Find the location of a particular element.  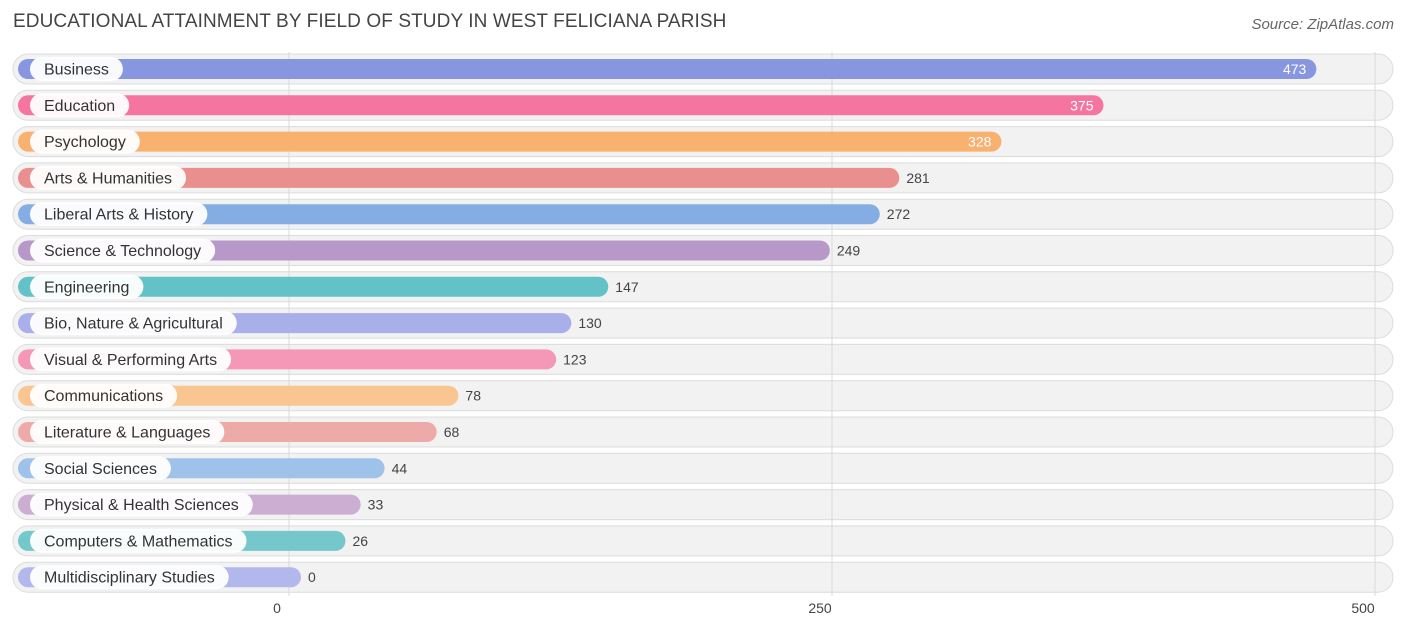

value-label: 272 is located at coordinates (899, 214).